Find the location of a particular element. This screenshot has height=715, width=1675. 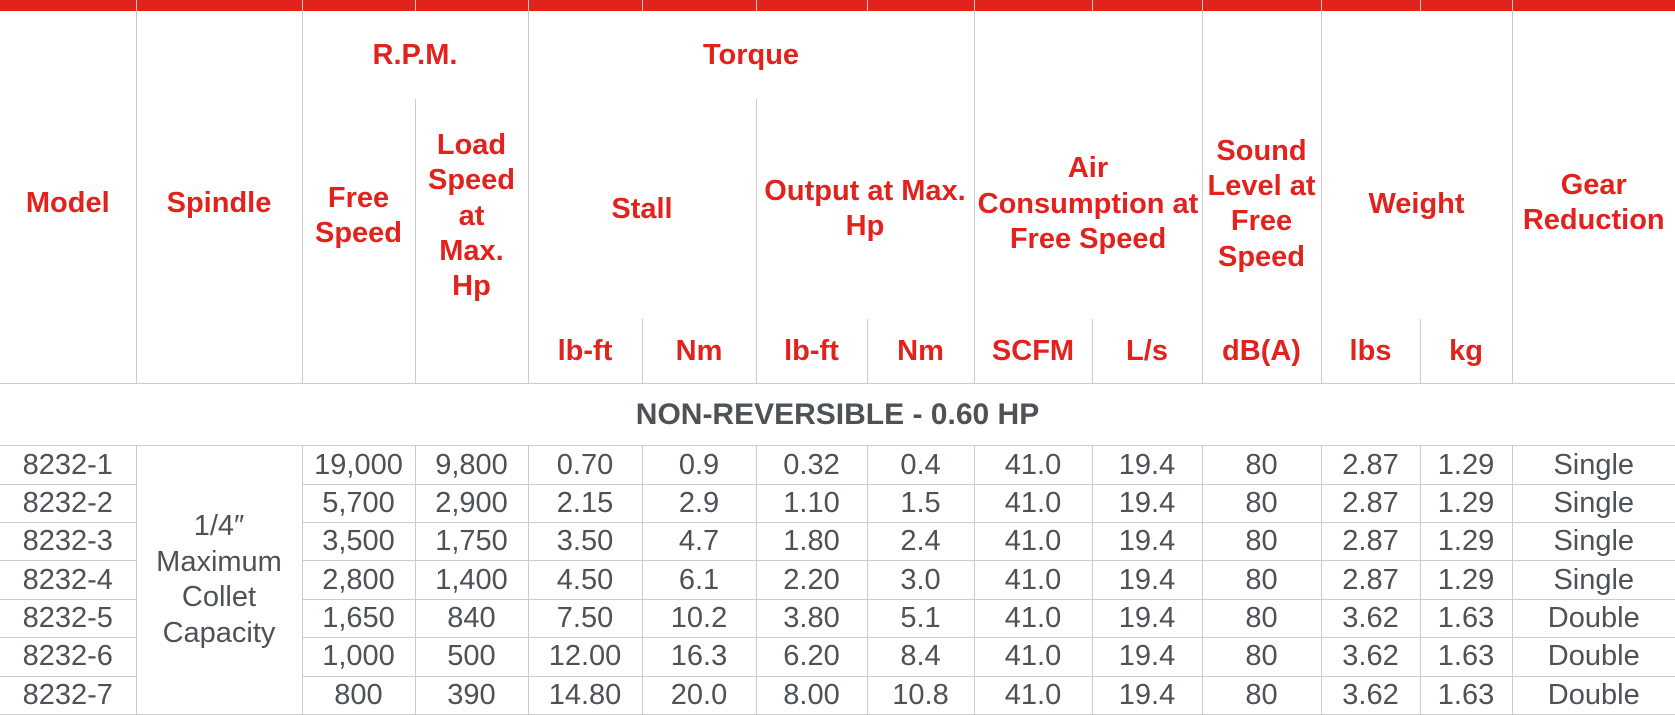

unit-header-lbs: lbs is located at coordinates (1371, 351).